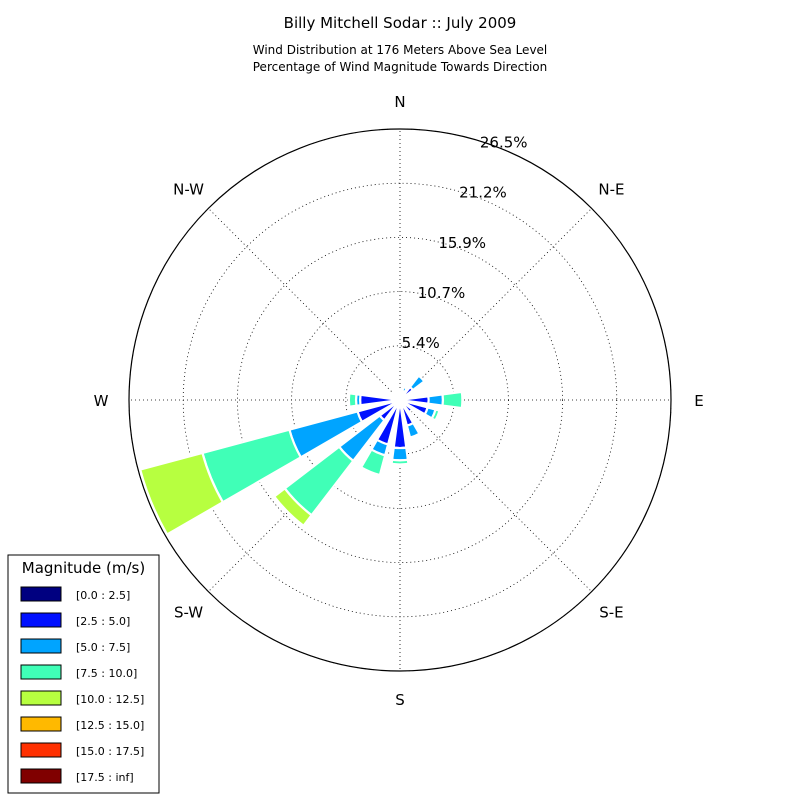 The width and height of the screenshot is (800, 800). I want to click on ring-label-5: 26.5%, so click(504, 143).